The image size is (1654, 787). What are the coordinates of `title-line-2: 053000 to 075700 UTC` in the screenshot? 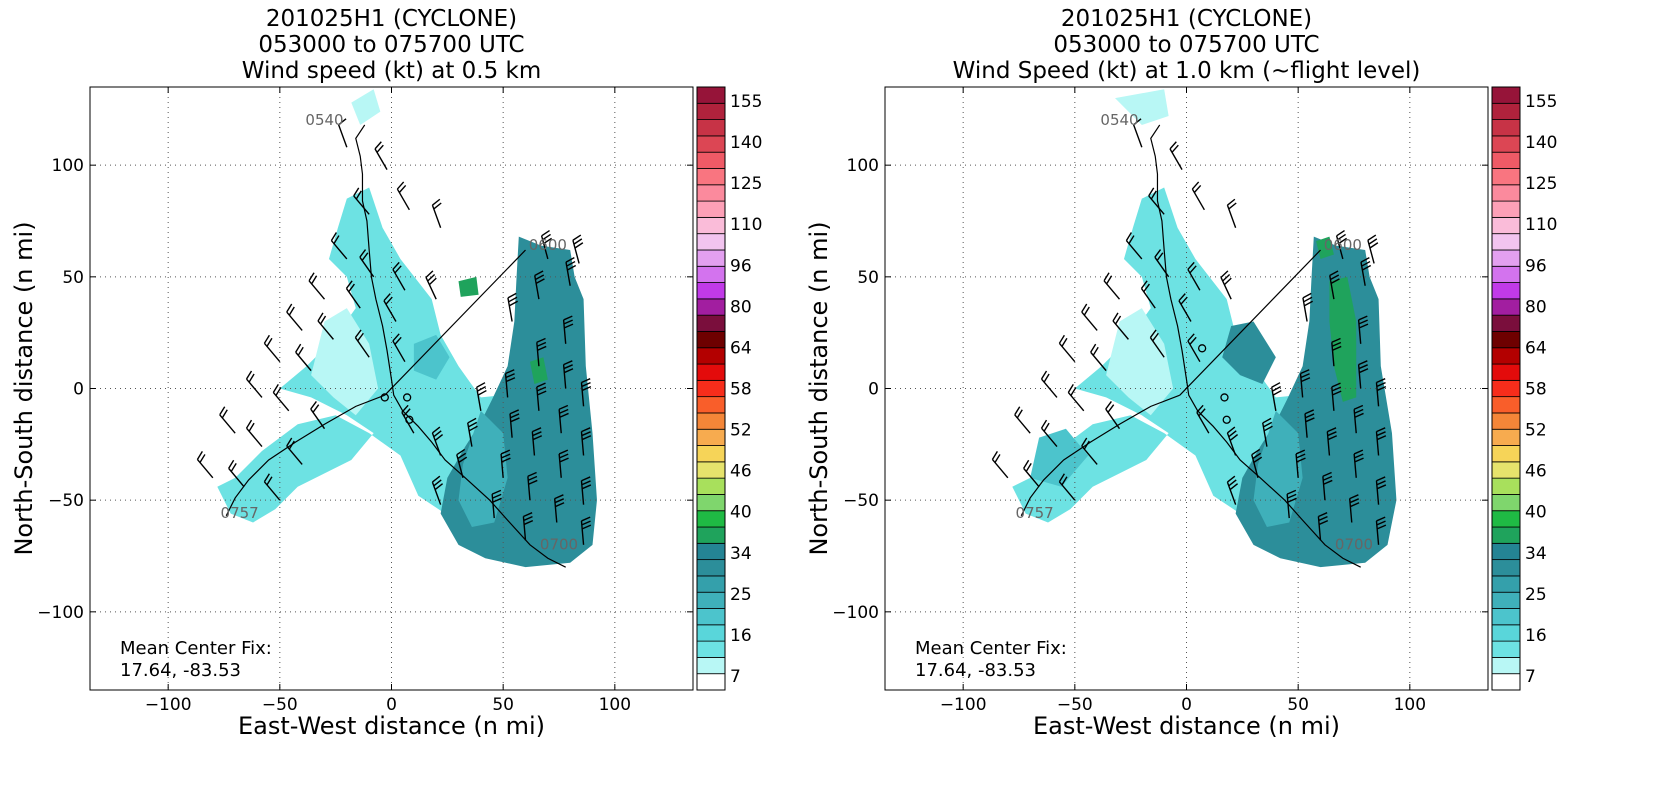 It's located at (391, 45).